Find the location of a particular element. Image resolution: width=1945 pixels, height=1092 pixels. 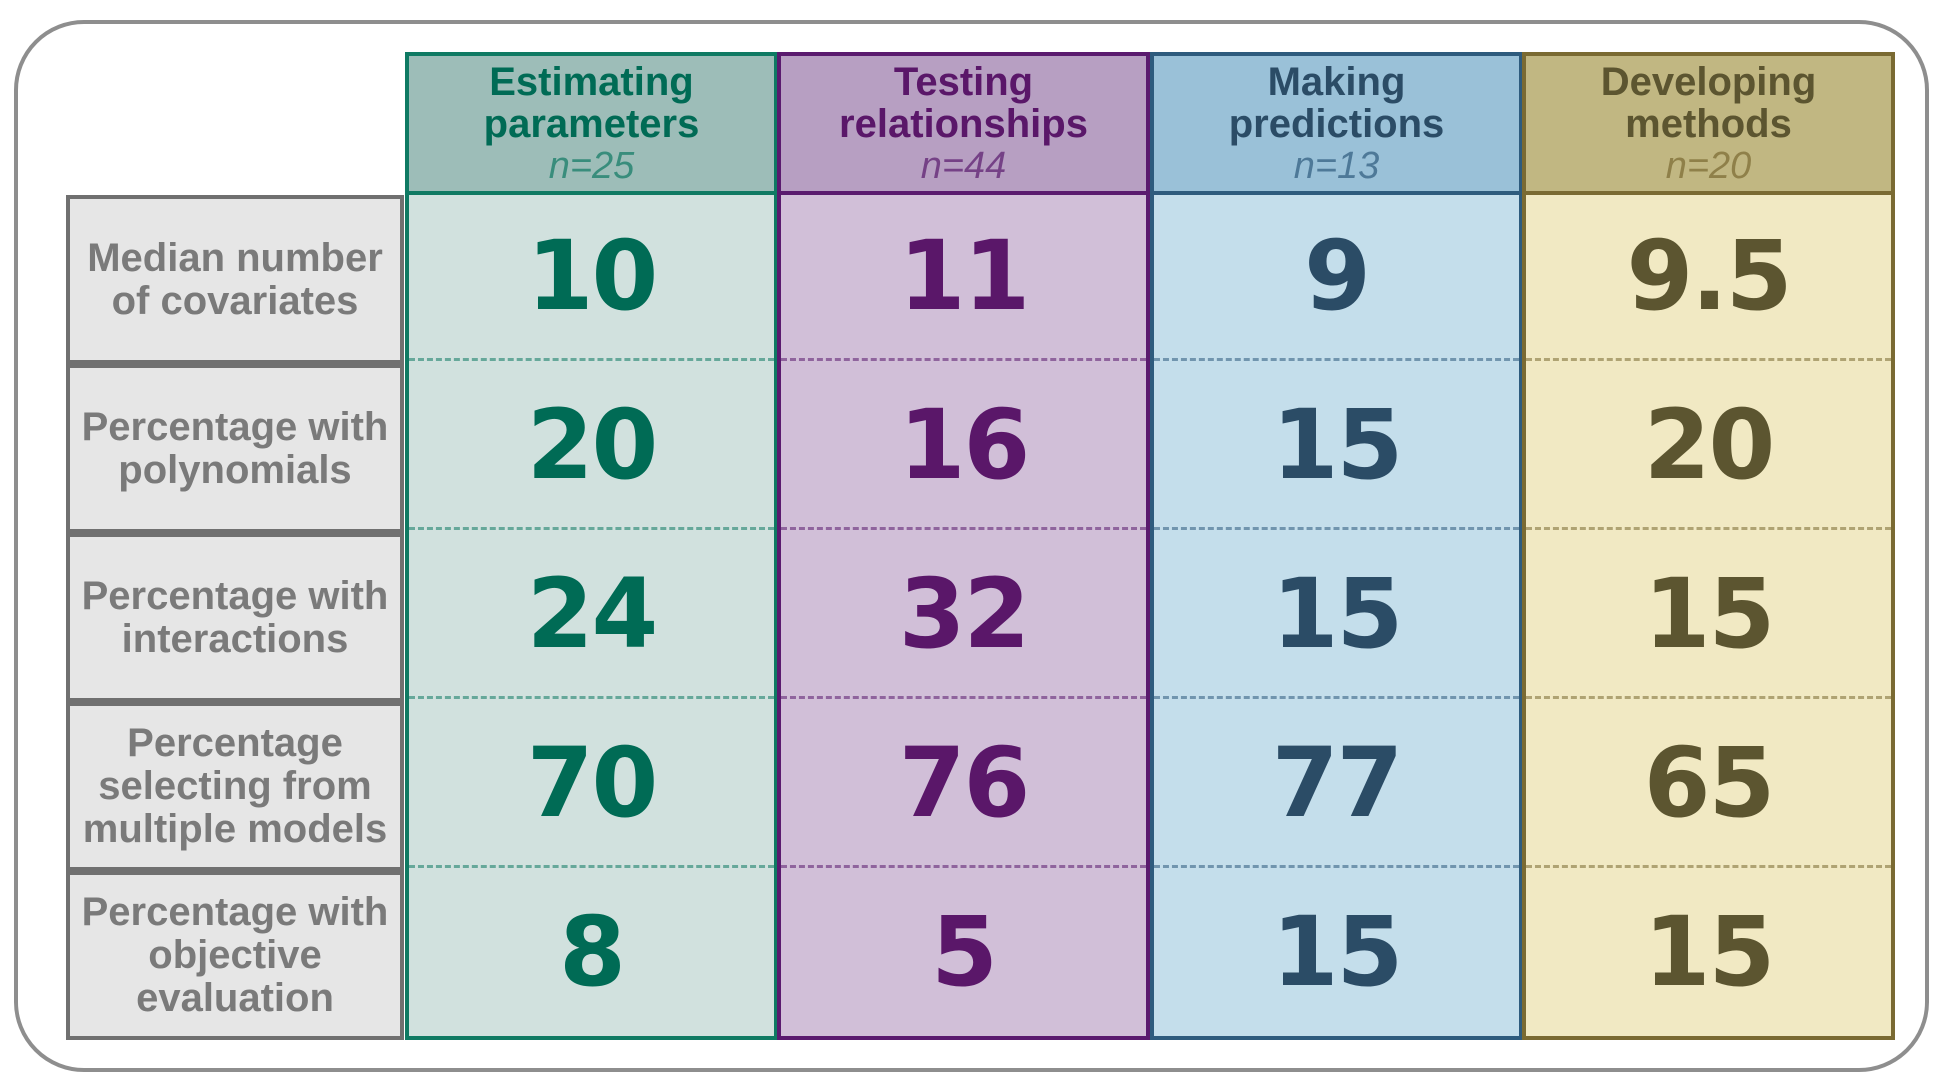

column-header: Making predictions n=13 is located at coordinates (1336, 123).